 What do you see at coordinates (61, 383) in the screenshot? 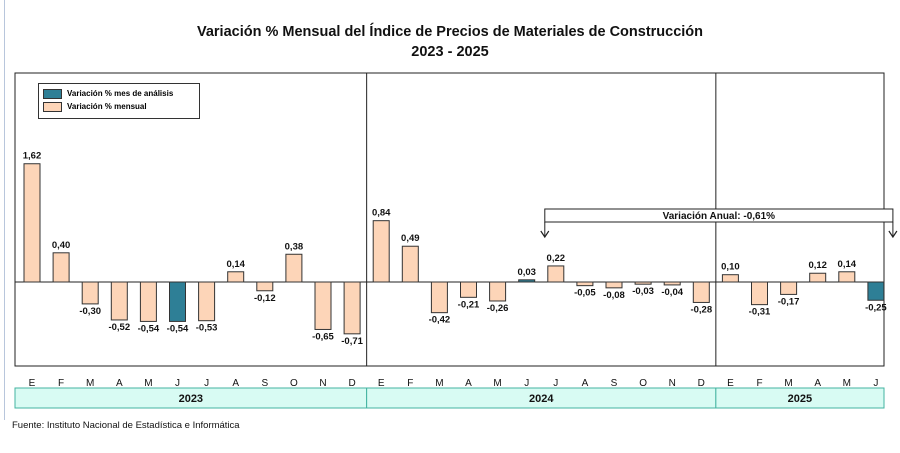
I see `month-tick-2023-2: F` at bounding box center [61, 383].